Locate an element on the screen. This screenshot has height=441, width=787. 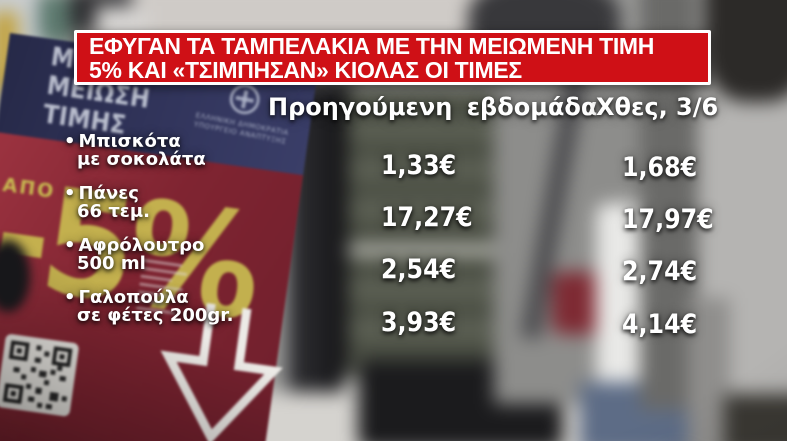
background-red-object is located at coordinates (576, 303).